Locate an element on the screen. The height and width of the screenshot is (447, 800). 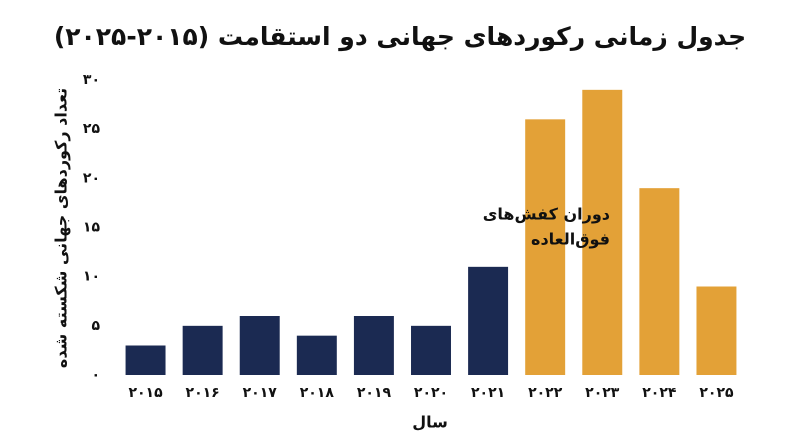
x-tick-label: ۲۰۲۴ is located at coordinates (659, 393).